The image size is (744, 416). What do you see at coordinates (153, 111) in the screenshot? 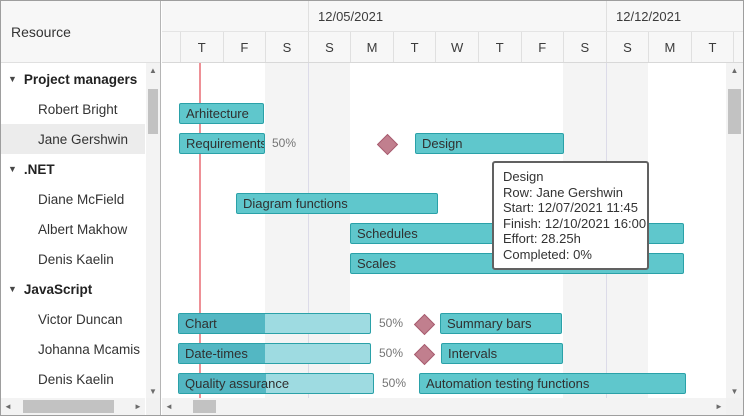
I see `sidebar-vscroll-thumb` at bounding box center [153, 111].